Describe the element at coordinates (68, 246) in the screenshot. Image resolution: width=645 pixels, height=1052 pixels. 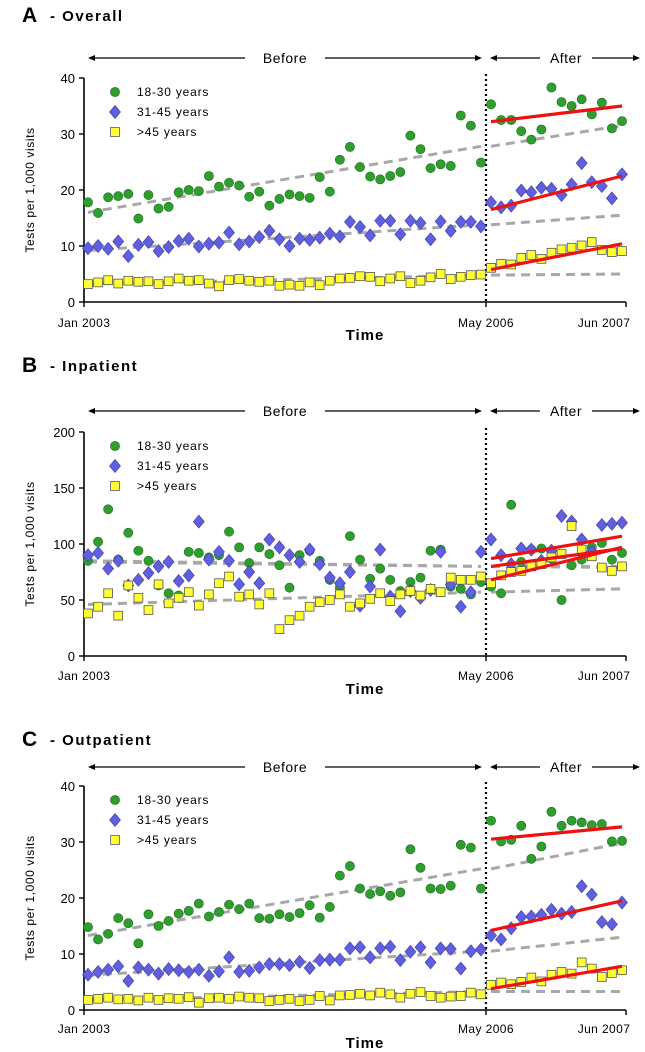
I see `y-tick-label: 10` at that location.